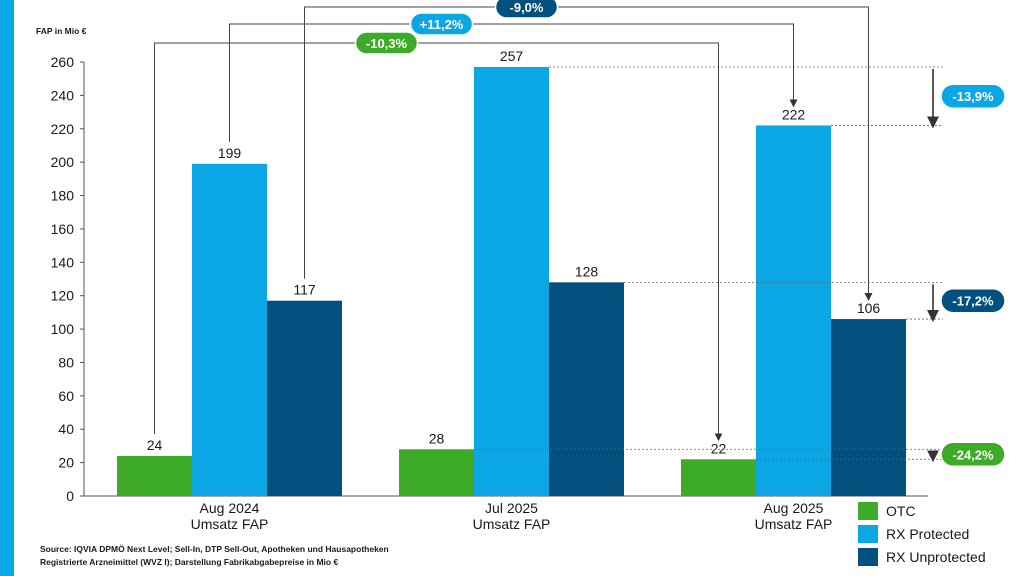  What do you see at coordinates (61, 31) in the screenshot?
I see `y-axis-unit-label: FAP in Mio €` at bounding box center [61, 31].